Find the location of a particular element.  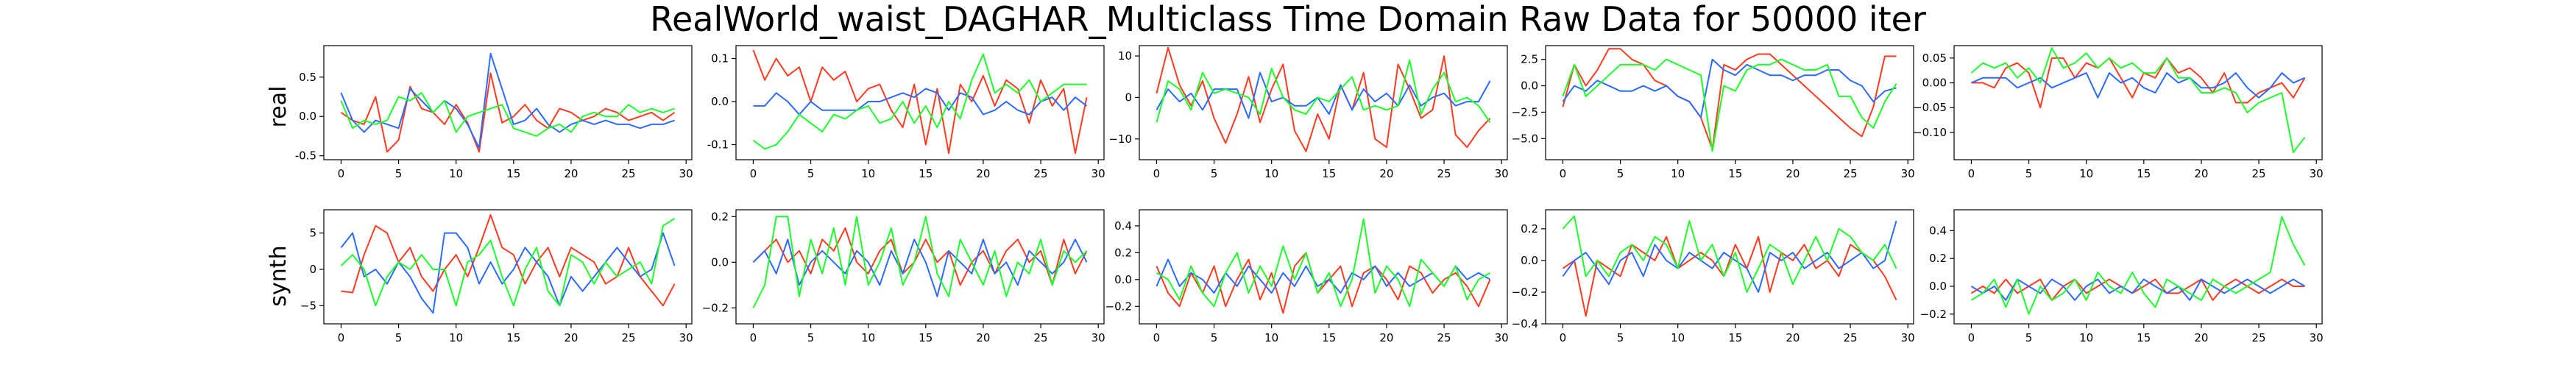

subplot-synth-3: 0 5 10 15 20 25 30 −0.2 0.0 0.2 0.4 is located at coordinates (1307, 276).